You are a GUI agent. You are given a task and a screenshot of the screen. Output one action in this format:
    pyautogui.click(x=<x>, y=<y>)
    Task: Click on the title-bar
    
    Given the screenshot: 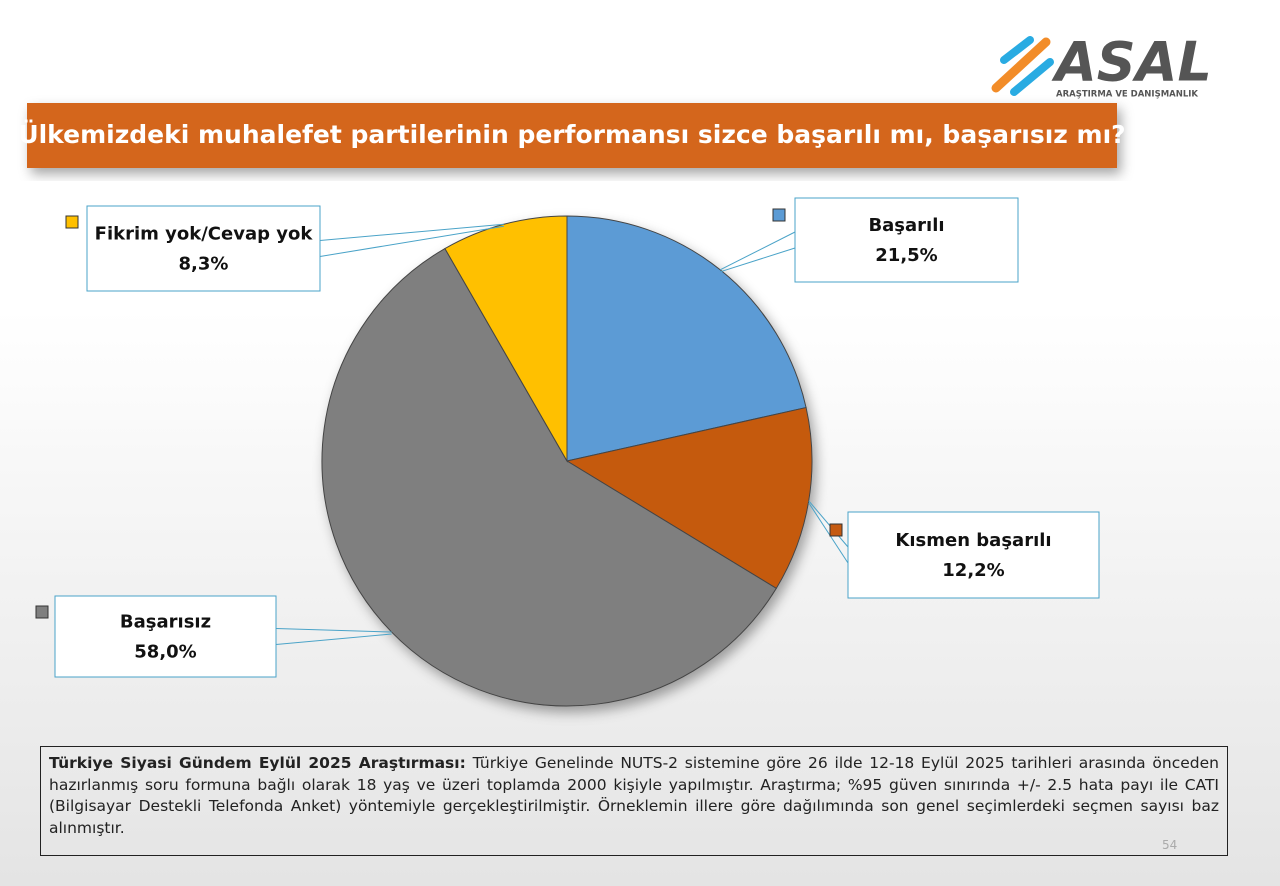 What is the action you would take?
    pyautogui.click(x=572, y=135)
    